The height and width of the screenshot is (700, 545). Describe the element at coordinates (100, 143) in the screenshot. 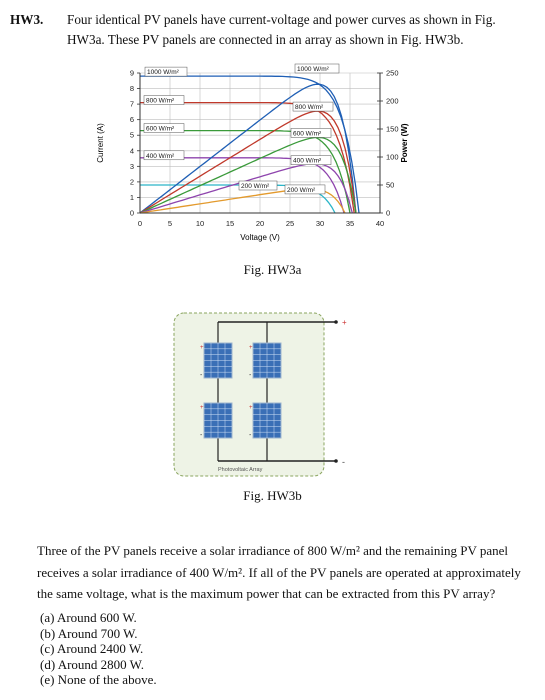

I see `y-axis-left-label: Current (A)` at that location.